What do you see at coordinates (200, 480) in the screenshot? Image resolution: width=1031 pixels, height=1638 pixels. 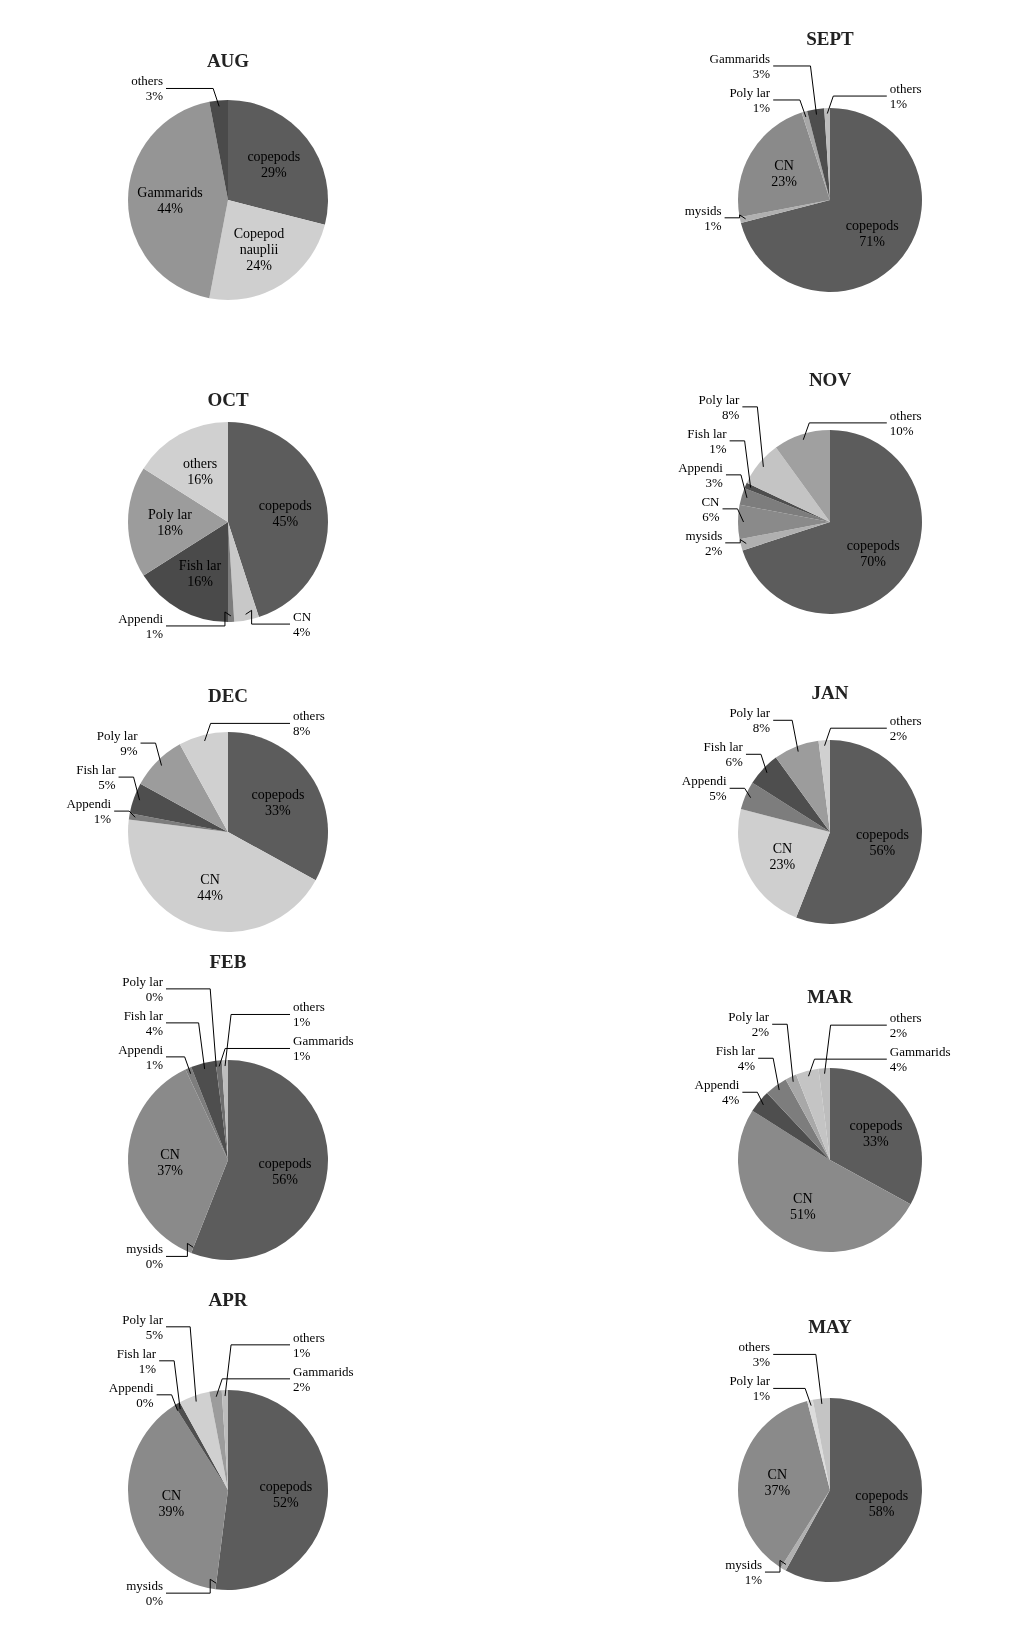 I see `data-label: 16%` at bounding box center [200, 480].